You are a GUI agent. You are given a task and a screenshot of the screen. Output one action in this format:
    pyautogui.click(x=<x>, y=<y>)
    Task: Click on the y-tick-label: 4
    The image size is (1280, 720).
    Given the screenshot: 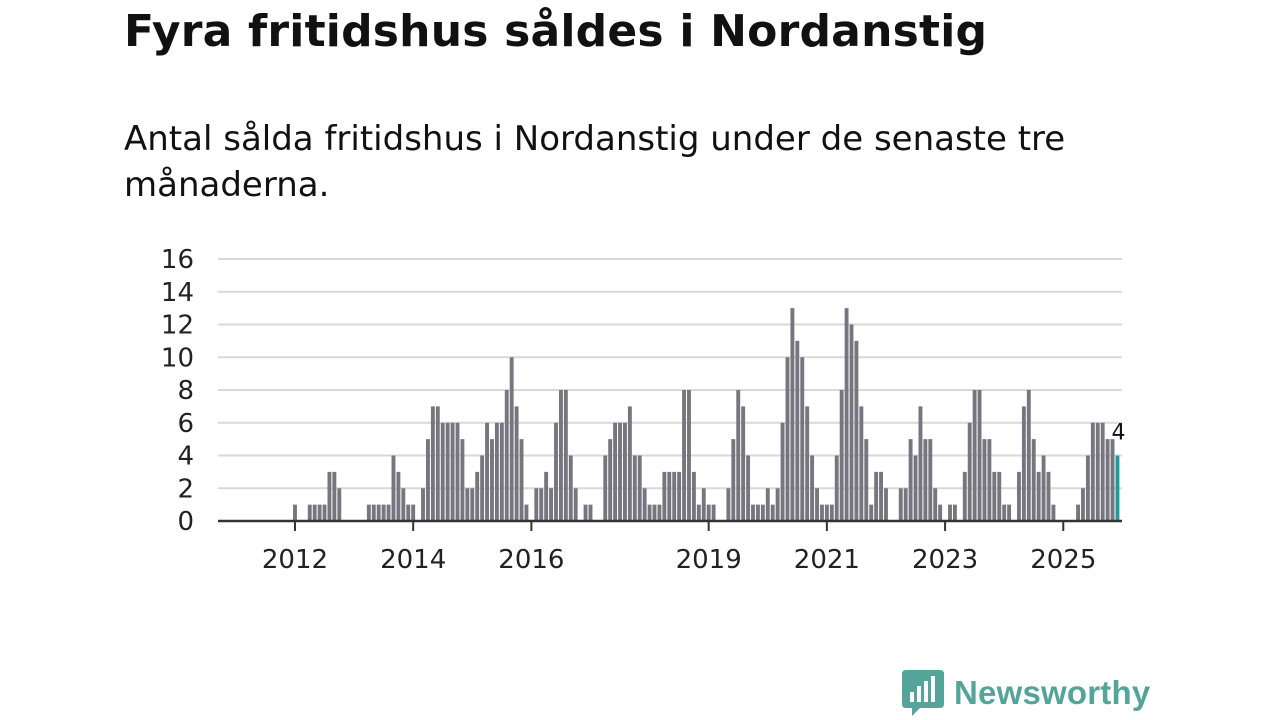 What is the action you would take?
    pyautogui.click(x=185, y=457)
    